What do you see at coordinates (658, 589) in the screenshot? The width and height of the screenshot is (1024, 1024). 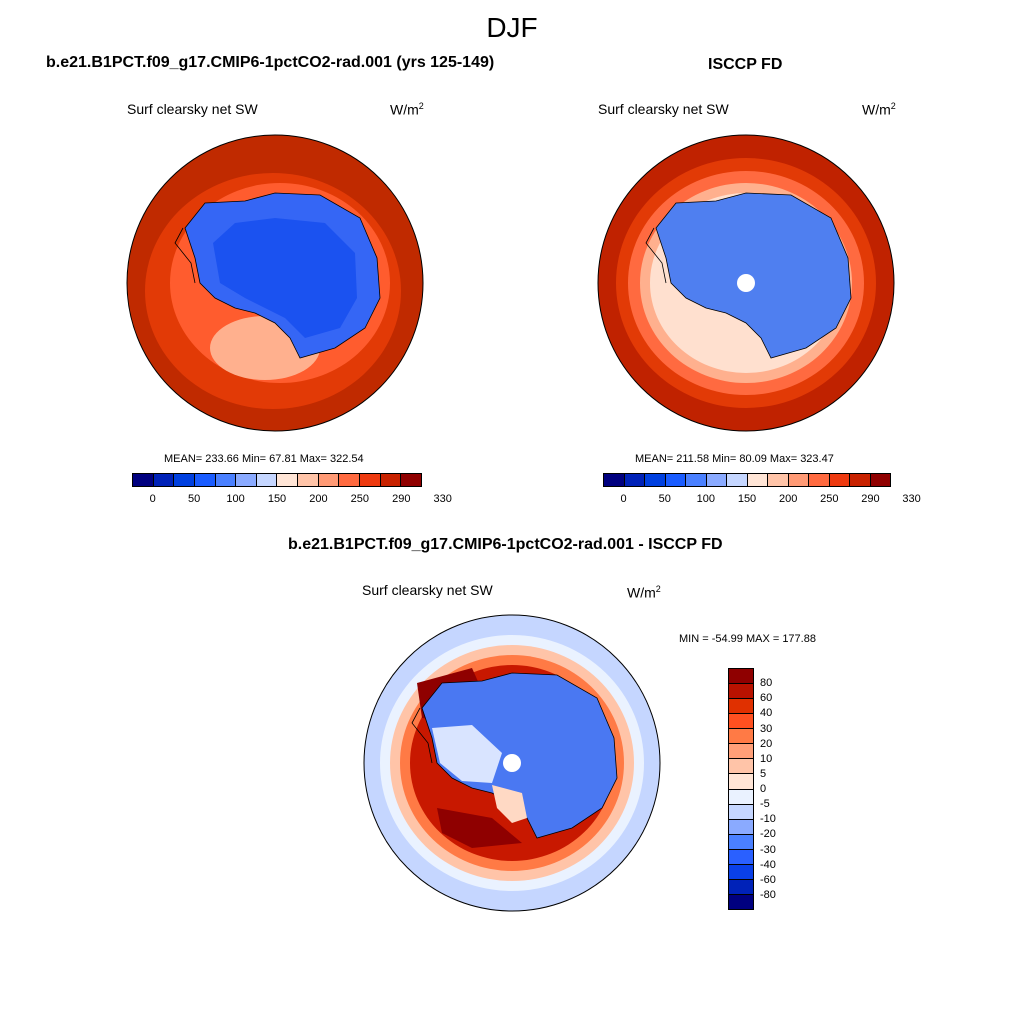 I see `panel3-units-exp: 2` at bounding box center [658, 589].